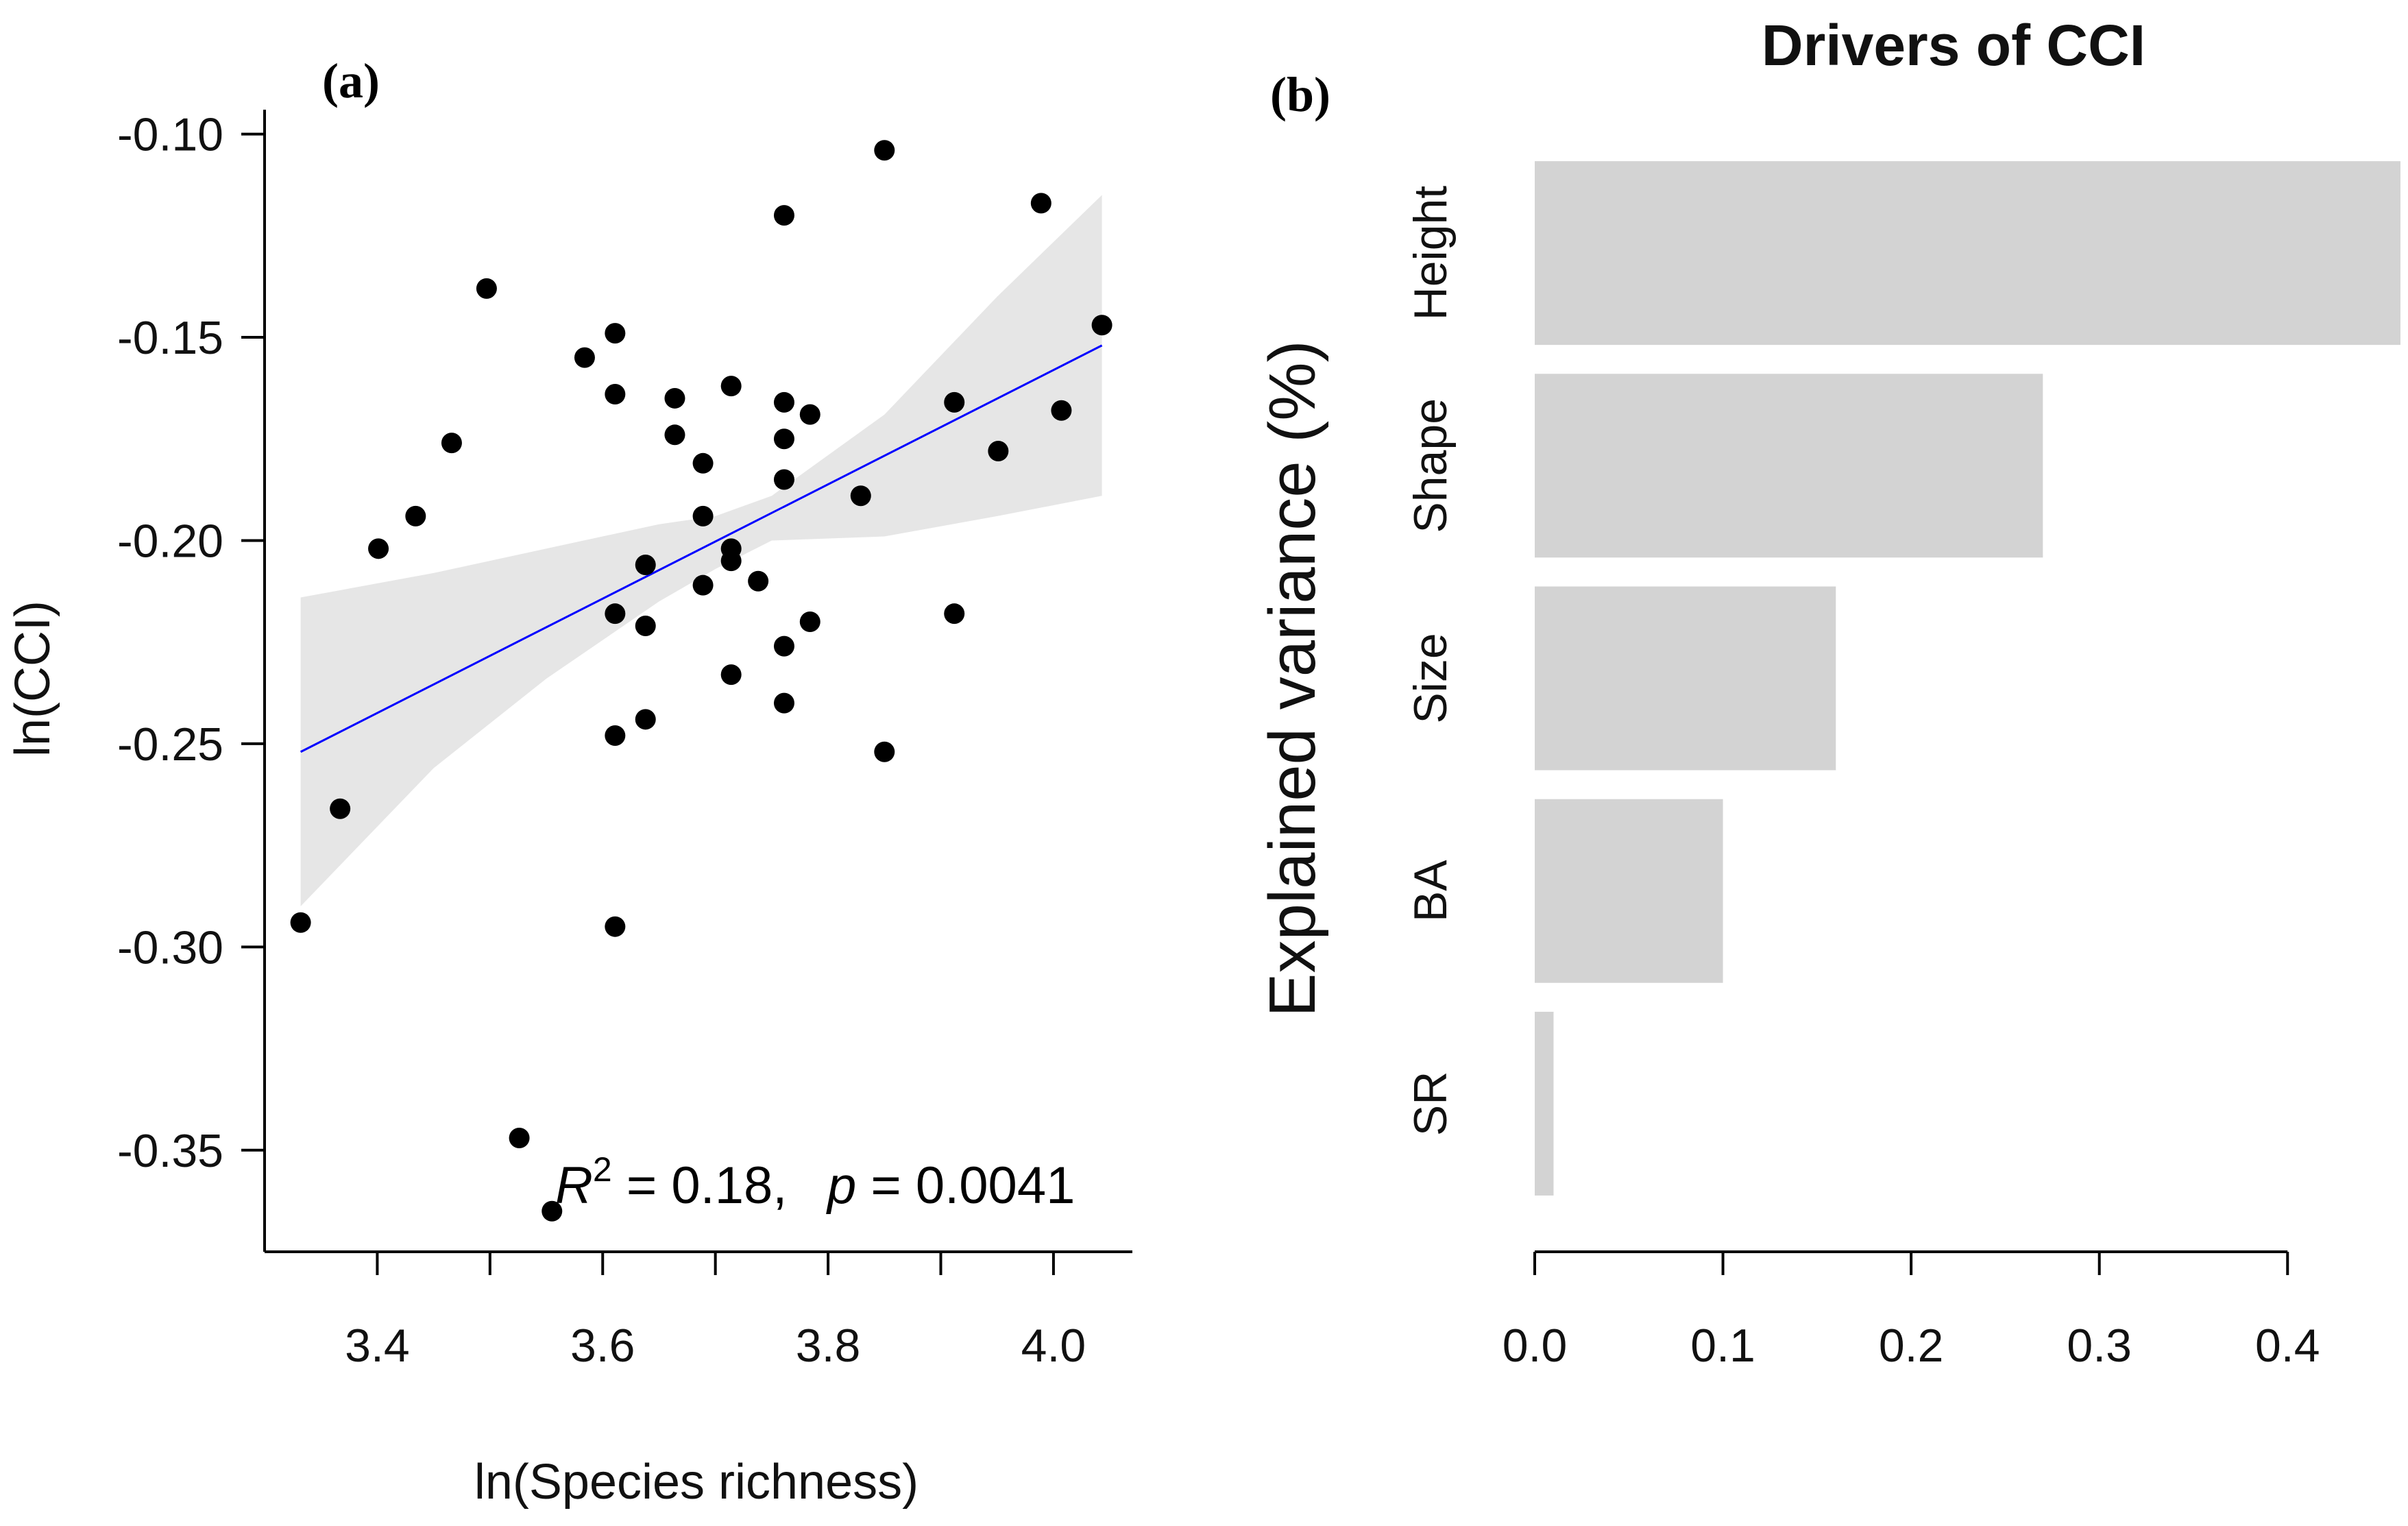  I want to click on x-tick-label: 3.8, so click(828, 1346).